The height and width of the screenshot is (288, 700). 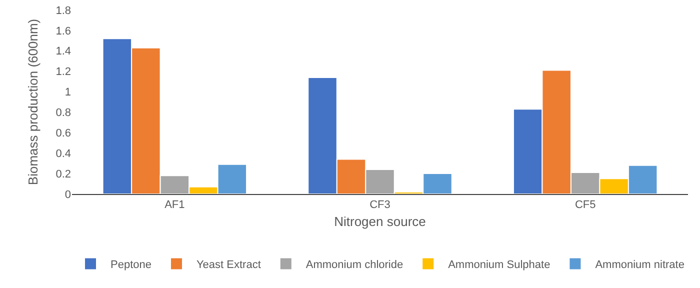 I want to click on y-tick-label: 1.8, so click(x=63, y=10).